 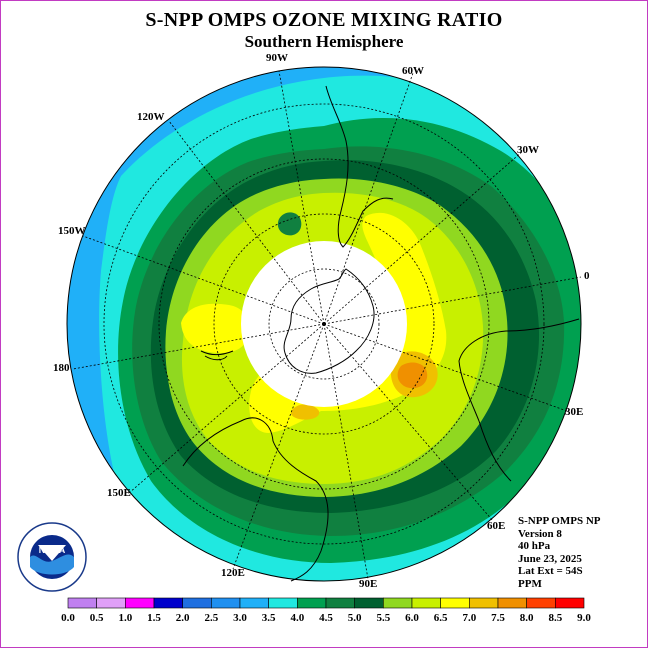 What do you see at coordinates (305, 412) in the screenshot?
I see `band-7.0-b` at bounding box center [305, 412].